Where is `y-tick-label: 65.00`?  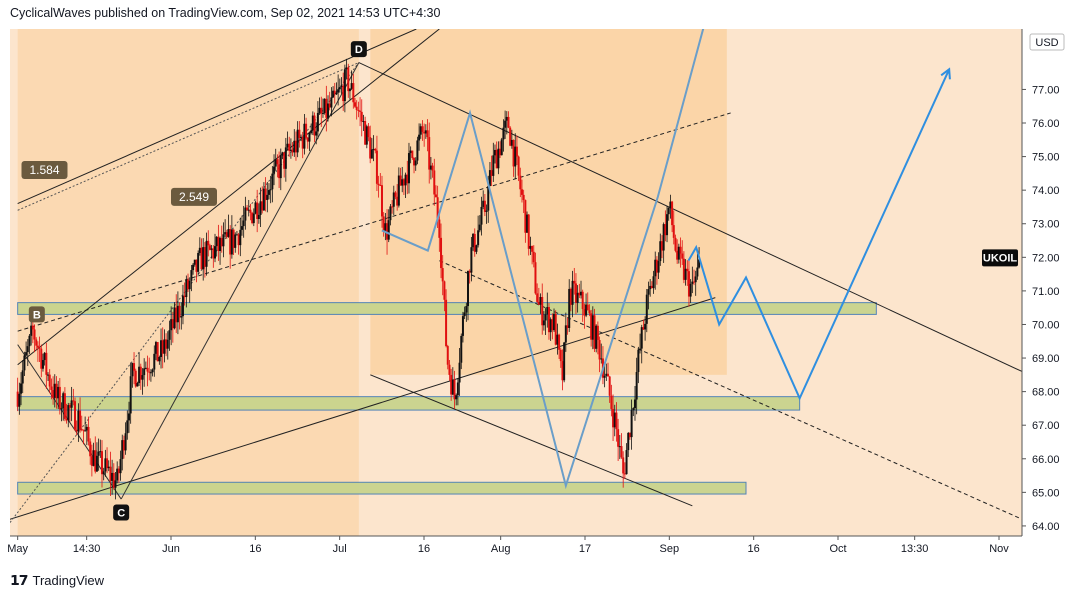 y-tick-label: 65.00 is located at coordinates (1046, 493).